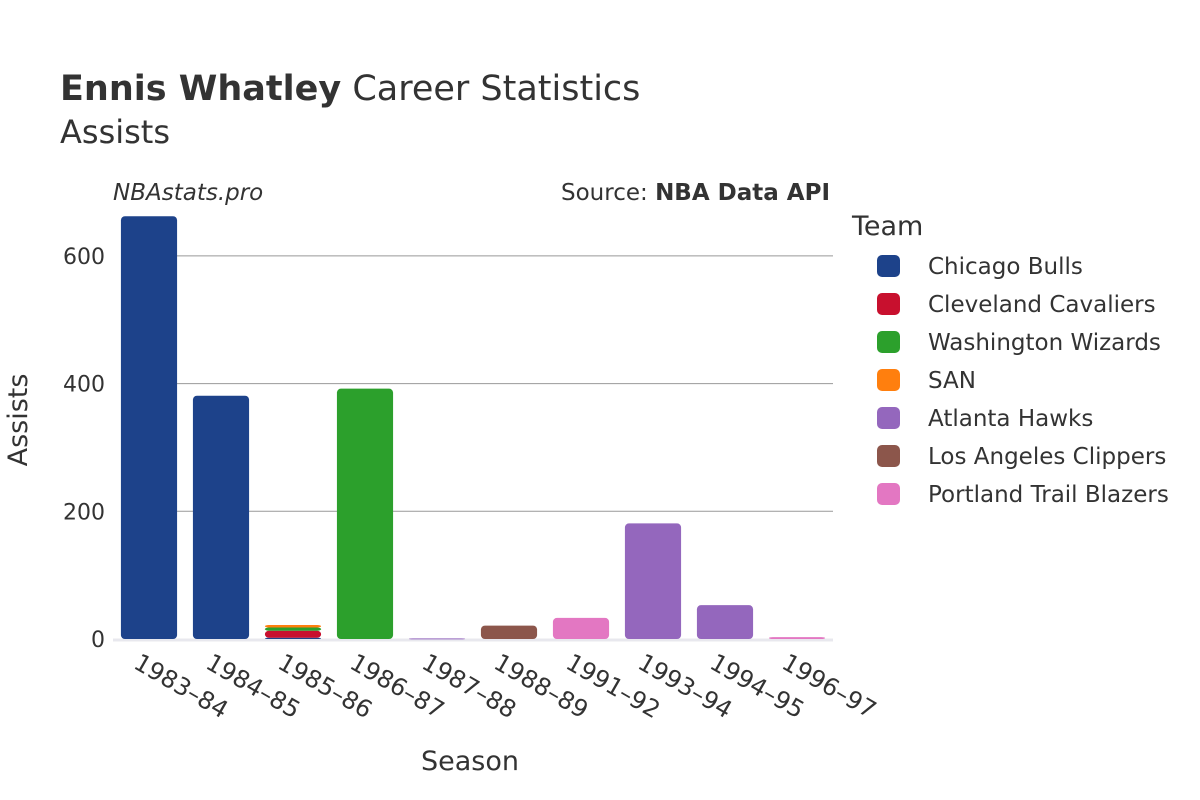 The image size is (1200, 800). I want to click on source-prefix: Source:, so click(608, 193).